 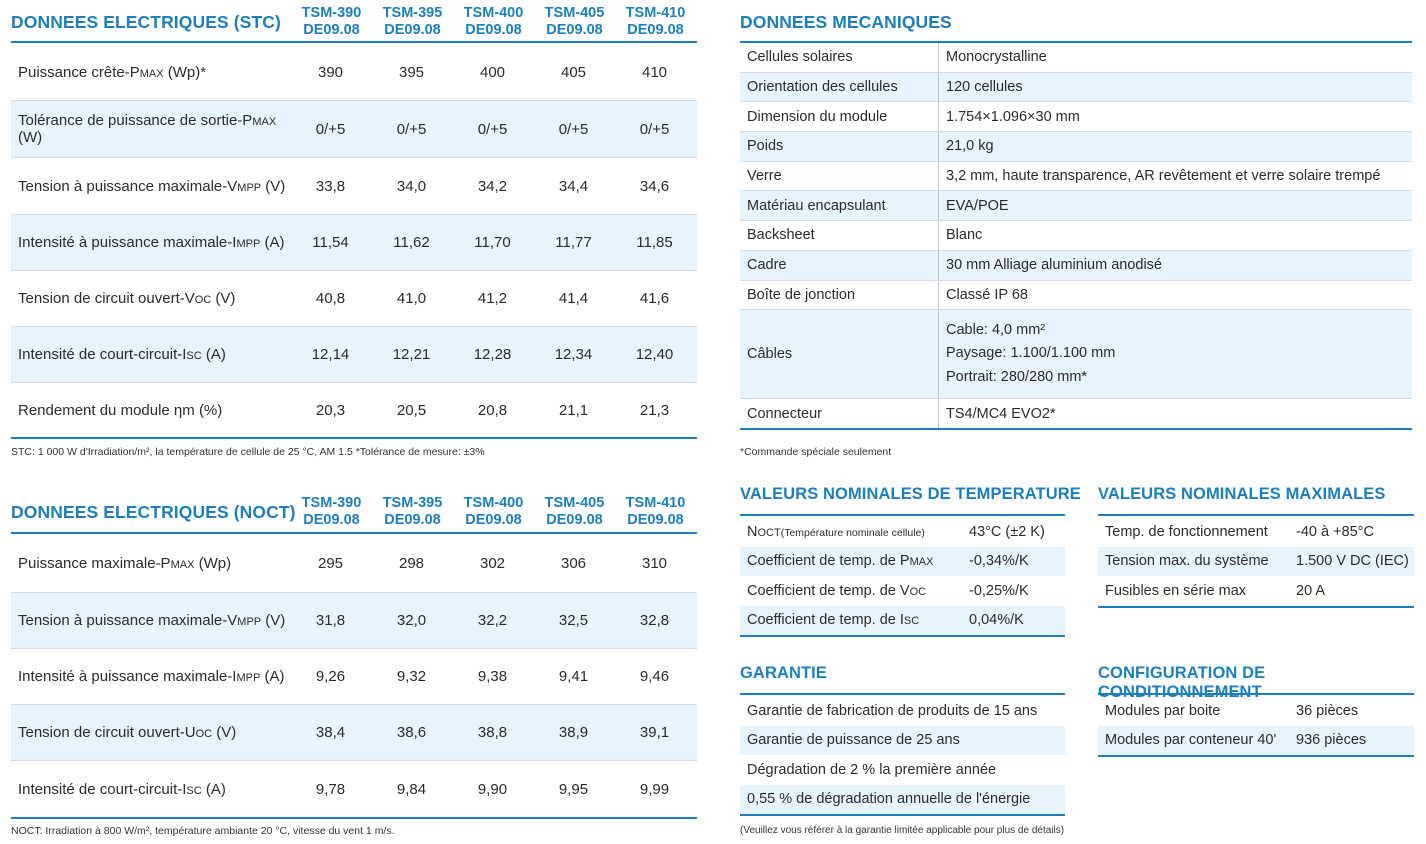 What do you see at coordinates (854, 620) in the screenshot?
I see `temp-key: Coefficient de temp. de ISC` at bounding box center [854, 620].